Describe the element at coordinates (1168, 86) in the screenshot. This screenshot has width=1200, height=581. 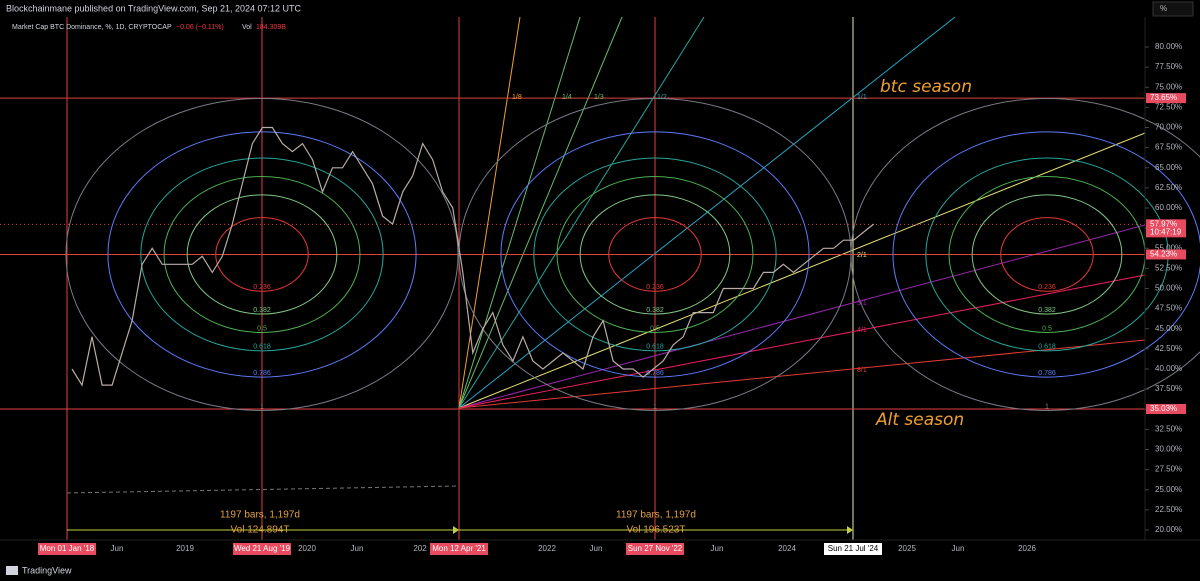
I see `y-tick-label: 75.00%` at that location.